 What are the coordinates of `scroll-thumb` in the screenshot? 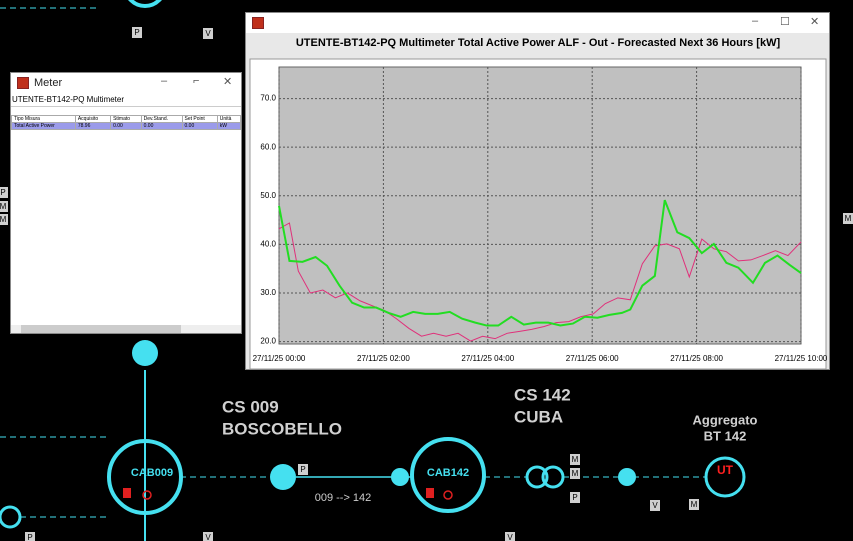 It's located at (101, 329).